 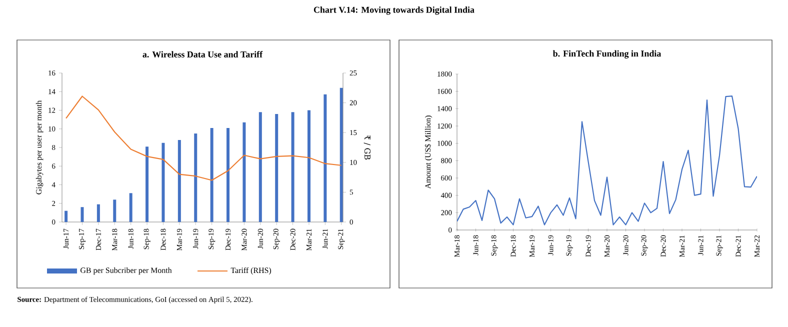 What do you see at coordinates (394, 10) in the screenshot?
I see `text: Chart V.14: Moving towards Digital India` at bounding box center [394, 10].